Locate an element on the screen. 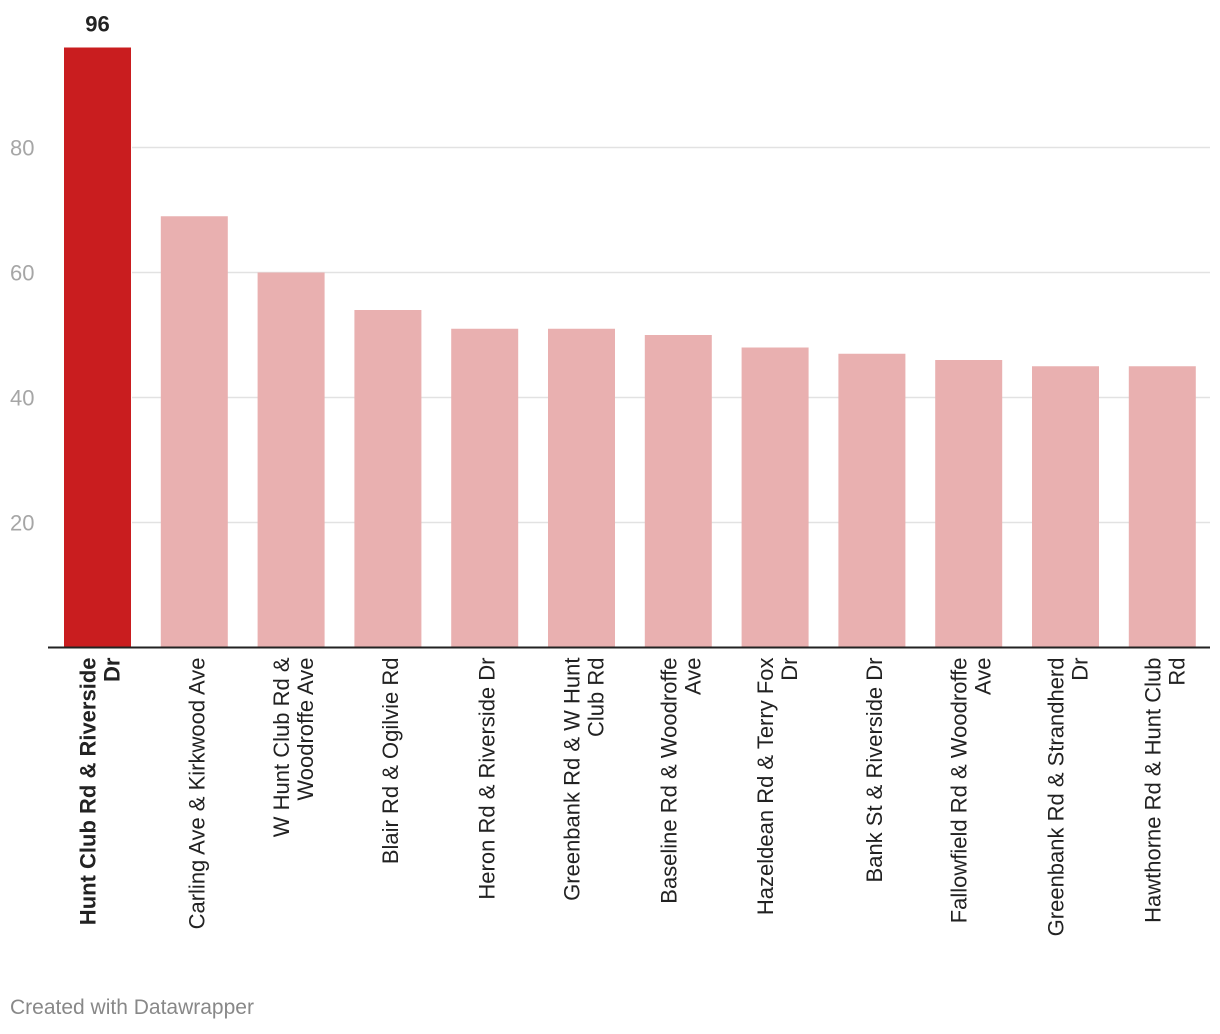 Image resolution: width=1220 pixels, height=1034 pixels. x-tick-label-line: Fallowfield Rd & Woodroffe is located at coordinates (959, 791).